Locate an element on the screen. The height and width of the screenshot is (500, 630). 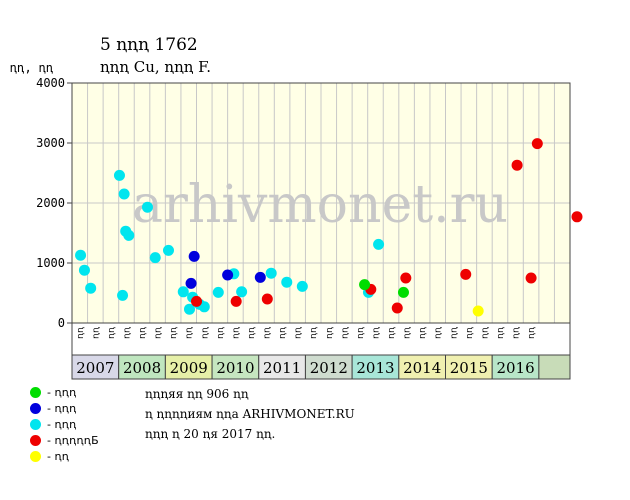
chart-subtitle: ꞑꞑꞑ Cu, ꞑꞑꞑ F. is located at coordinates (155, 67).